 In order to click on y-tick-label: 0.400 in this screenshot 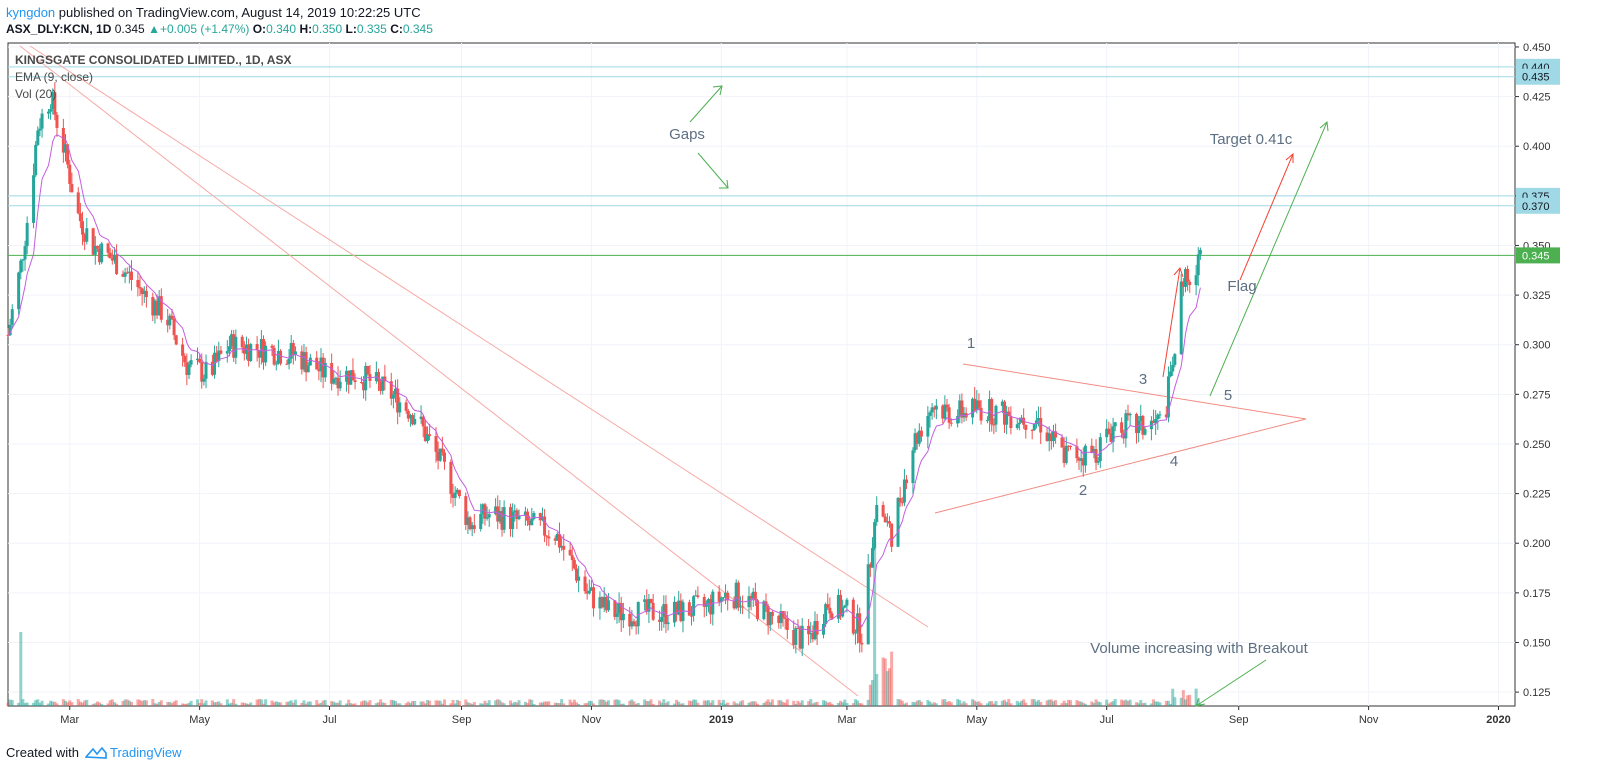, I will do `click(1537, 147)`.